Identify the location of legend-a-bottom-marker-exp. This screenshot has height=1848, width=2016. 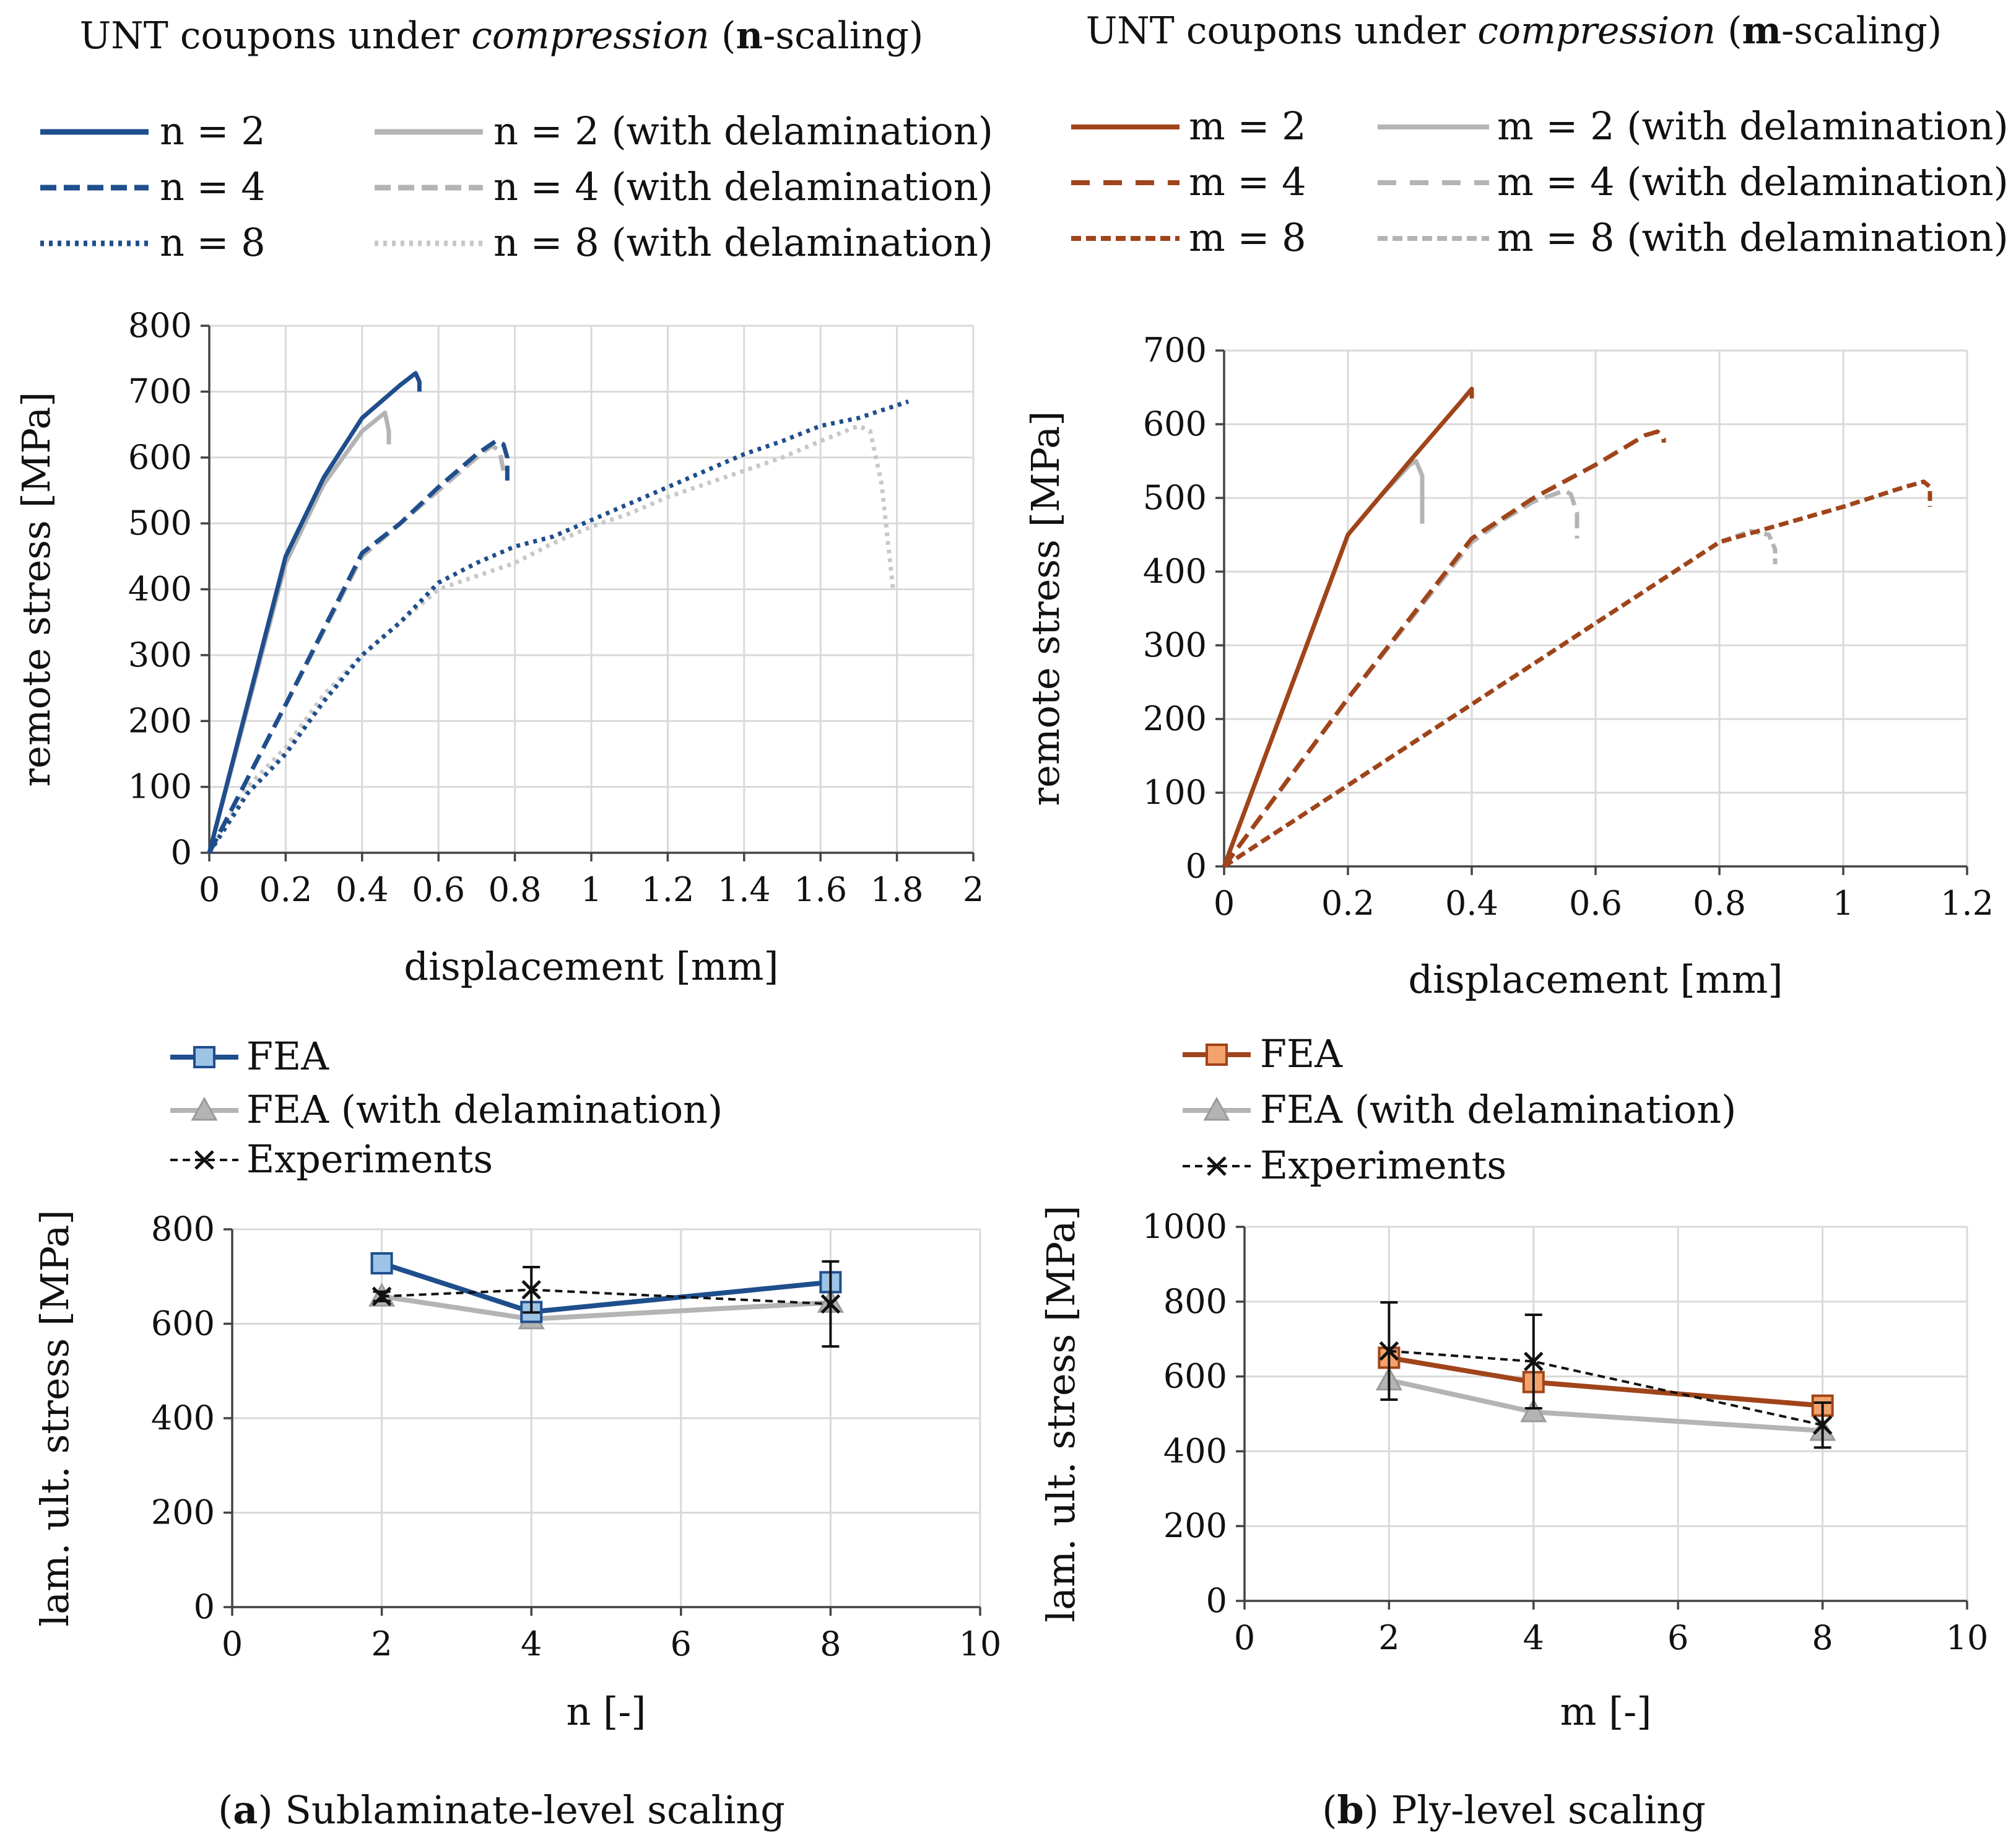
(204, 1160).